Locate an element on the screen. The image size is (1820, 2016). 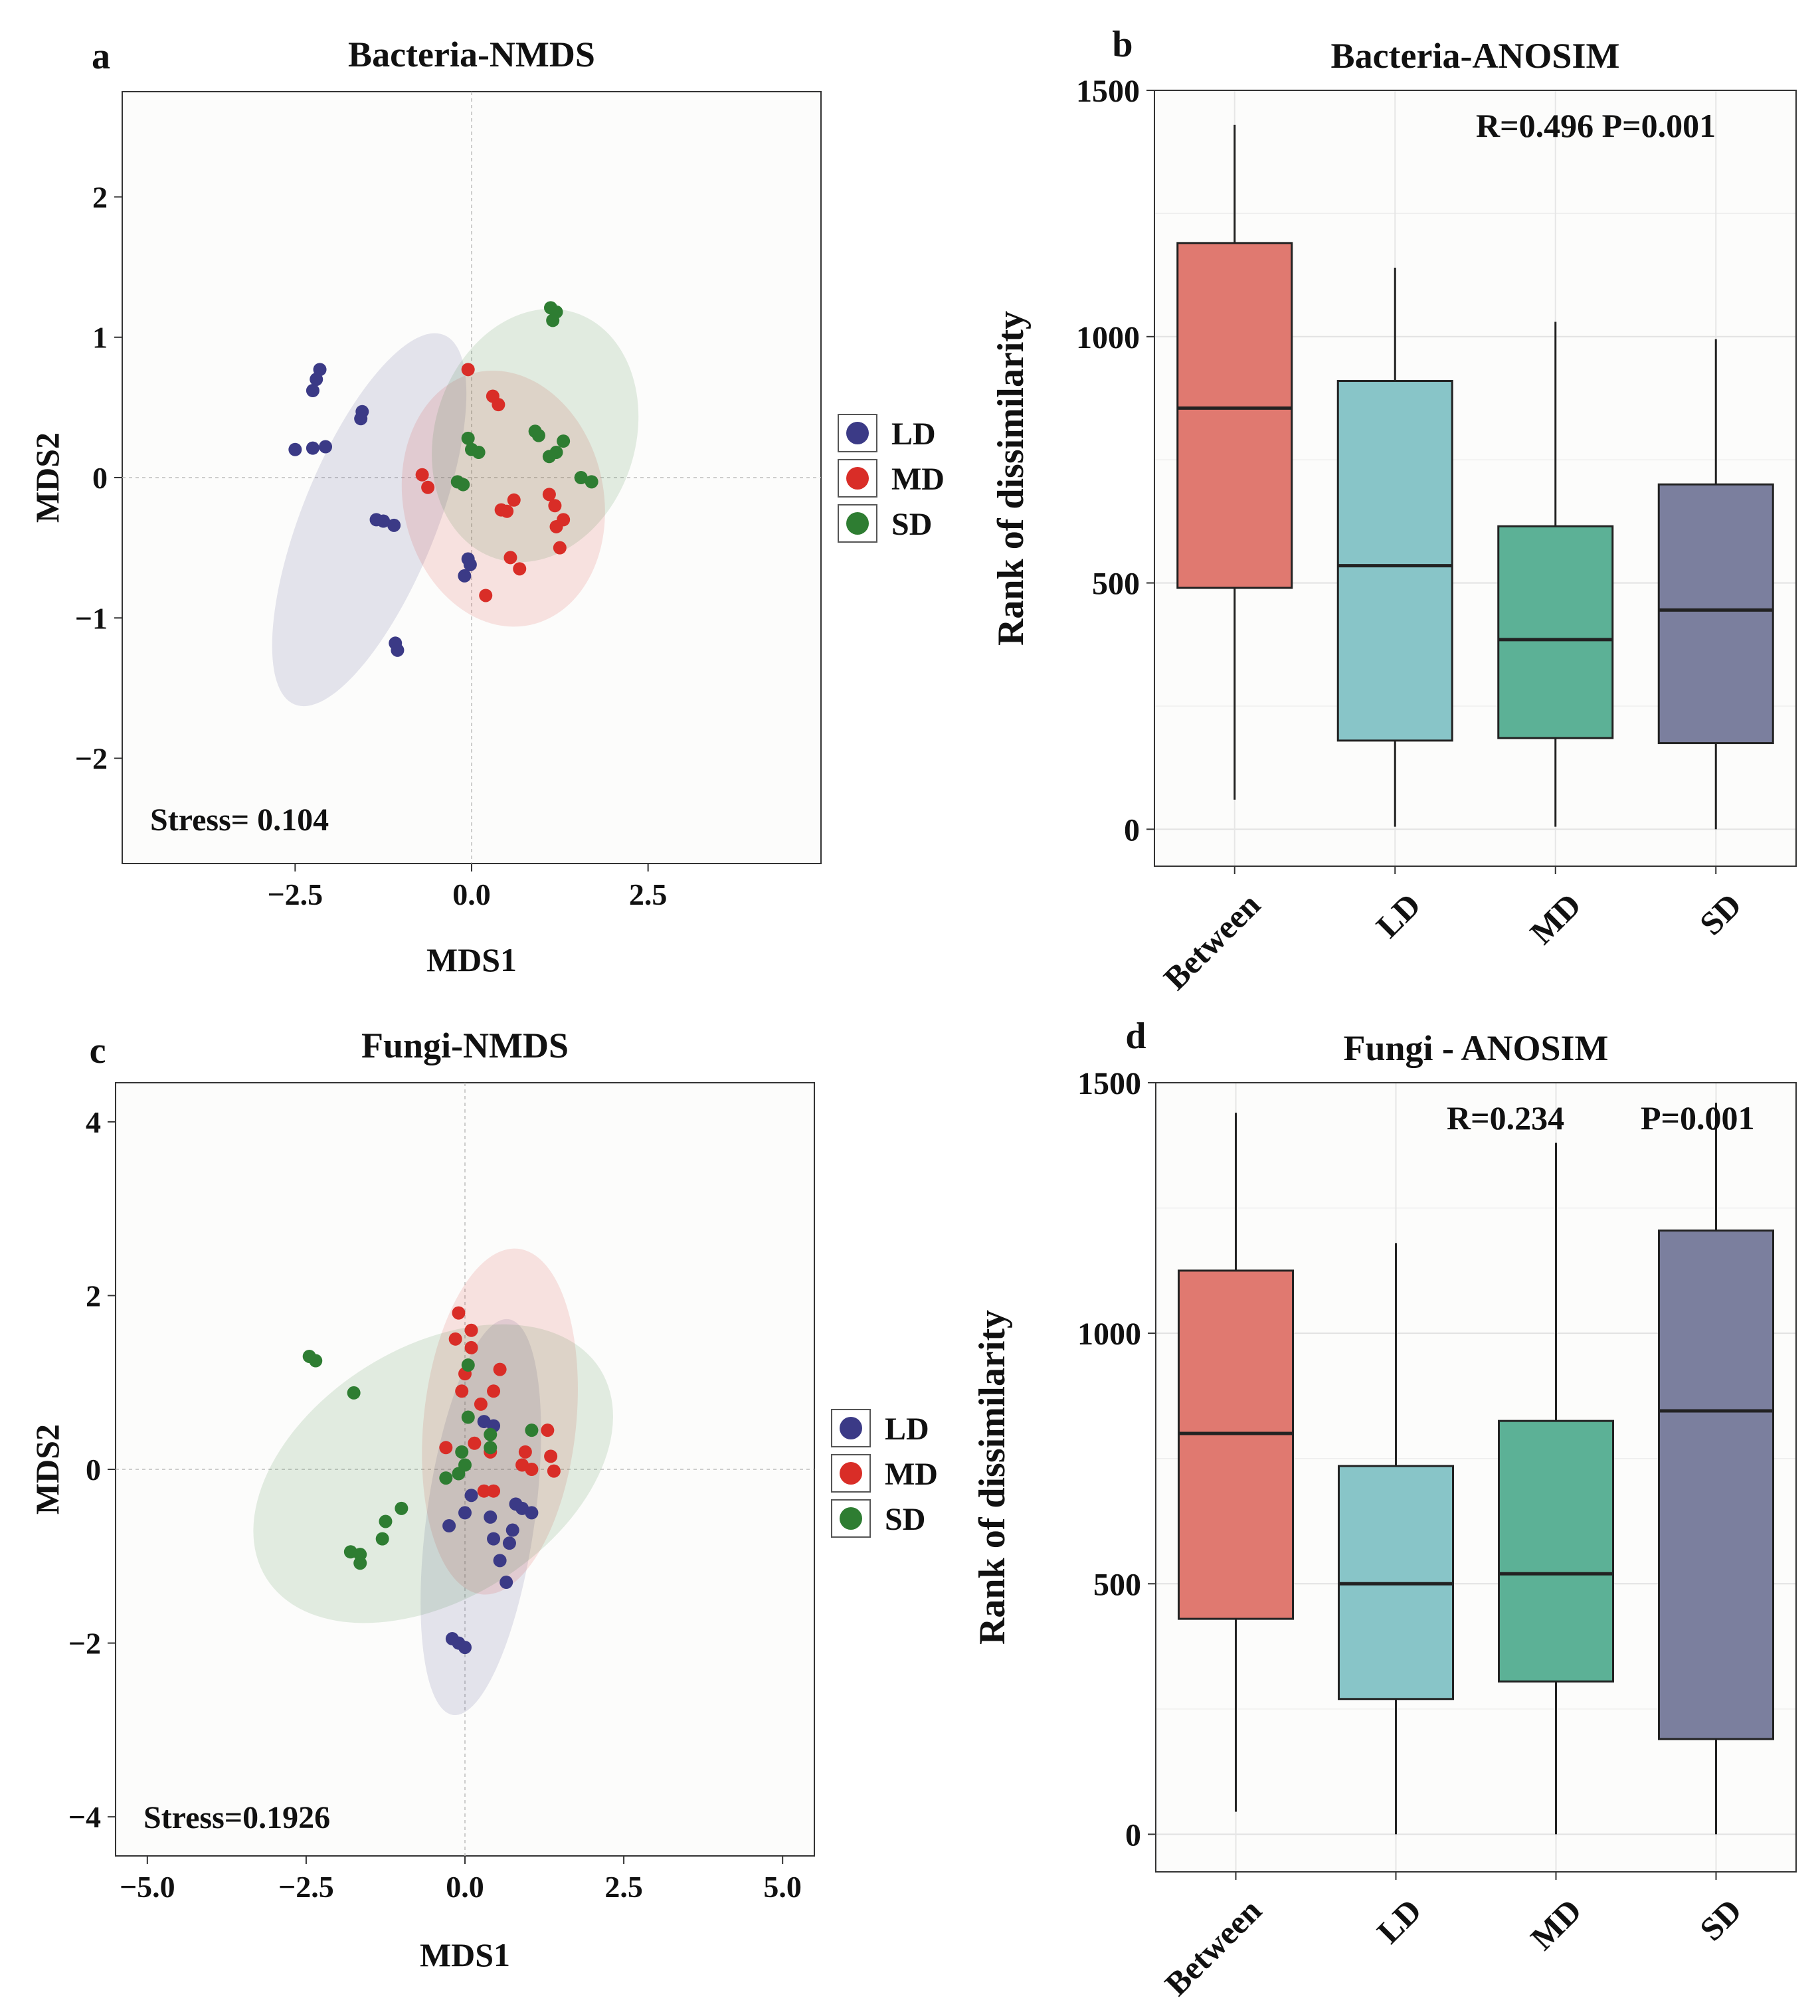
chart-title: Fungi-NMDS is located at coordinates (465, 1046).